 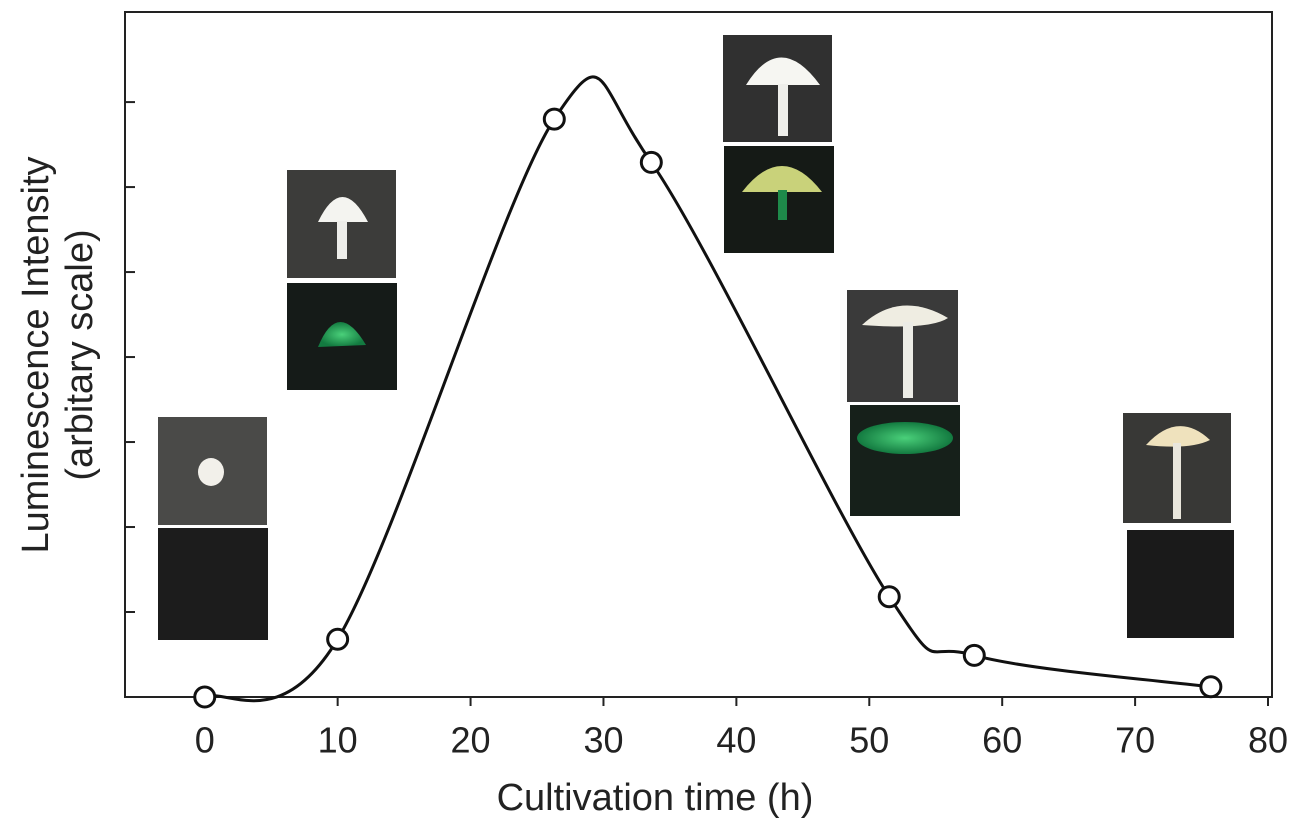 I want to click on x-axis-label: Cultivation time (h), so click(x=655, y=798).